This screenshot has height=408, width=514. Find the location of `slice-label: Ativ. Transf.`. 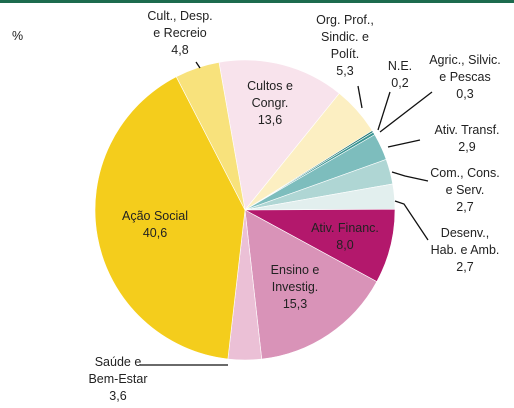

slice-label: Ativ. Transf. is located at coordinates (466, 130).